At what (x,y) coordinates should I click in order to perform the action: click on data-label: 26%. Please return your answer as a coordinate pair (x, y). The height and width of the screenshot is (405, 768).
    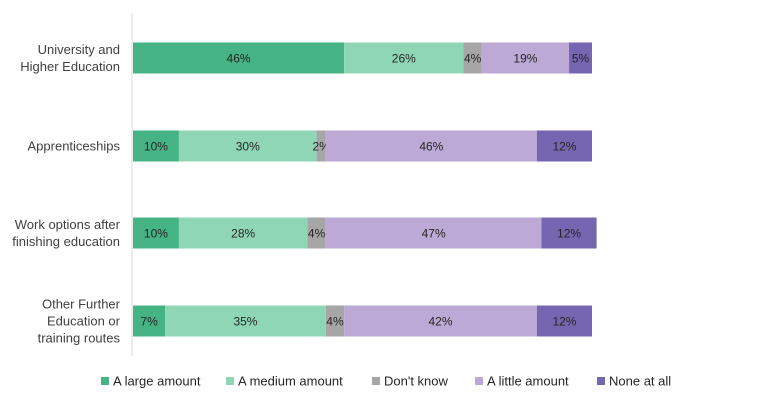
    Looking at the image, I should click on (404, 59).